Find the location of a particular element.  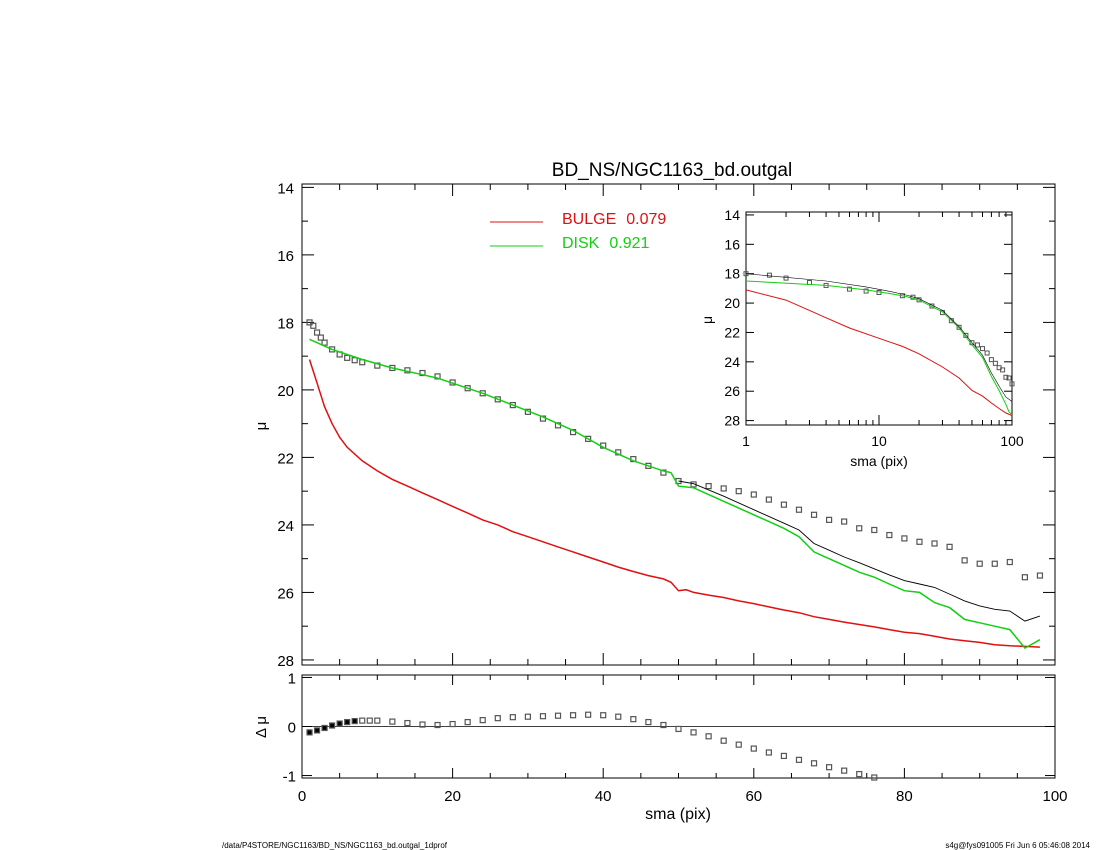

legend-disk-name: DISK is located at coordinates (581, 243).